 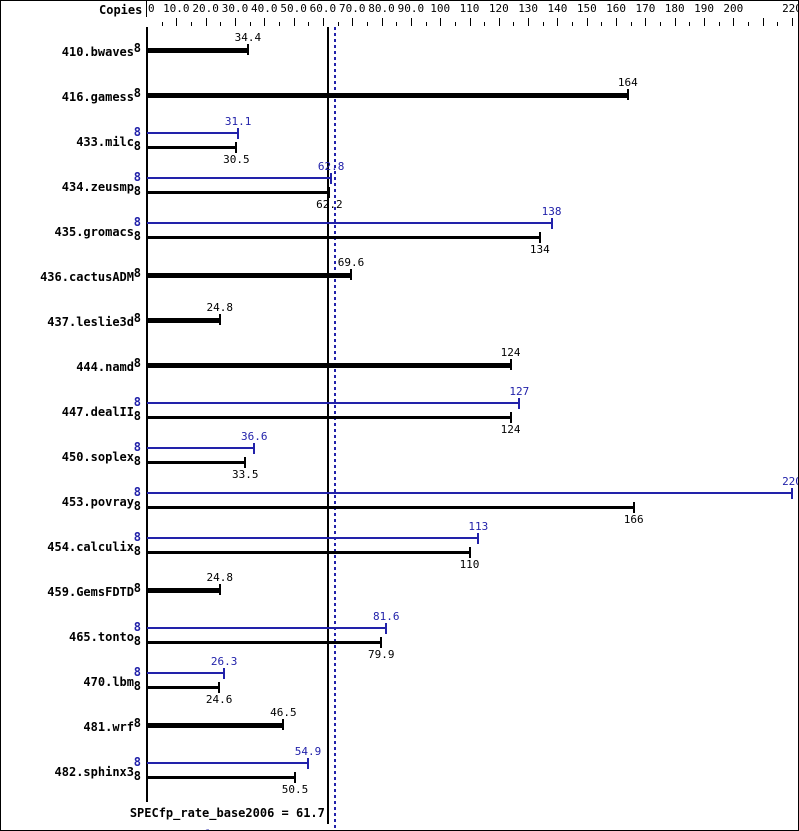 What do you see at coordinates (399, 230) in the screenshot?
I see `benchmark-row: 435.gromacs 138 8 134 8` at bounding box center [399, 230].